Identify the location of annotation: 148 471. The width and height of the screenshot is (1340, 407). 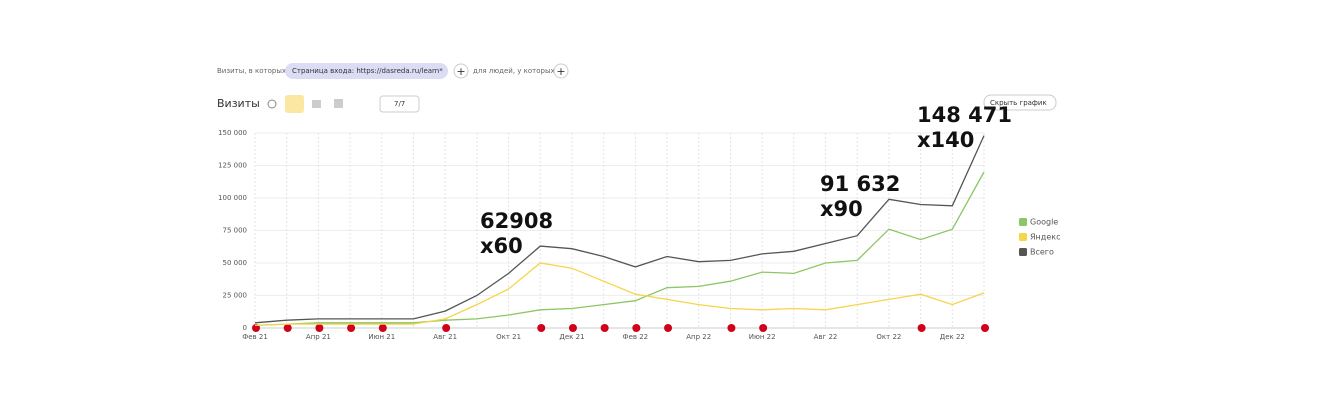
(964, 115).